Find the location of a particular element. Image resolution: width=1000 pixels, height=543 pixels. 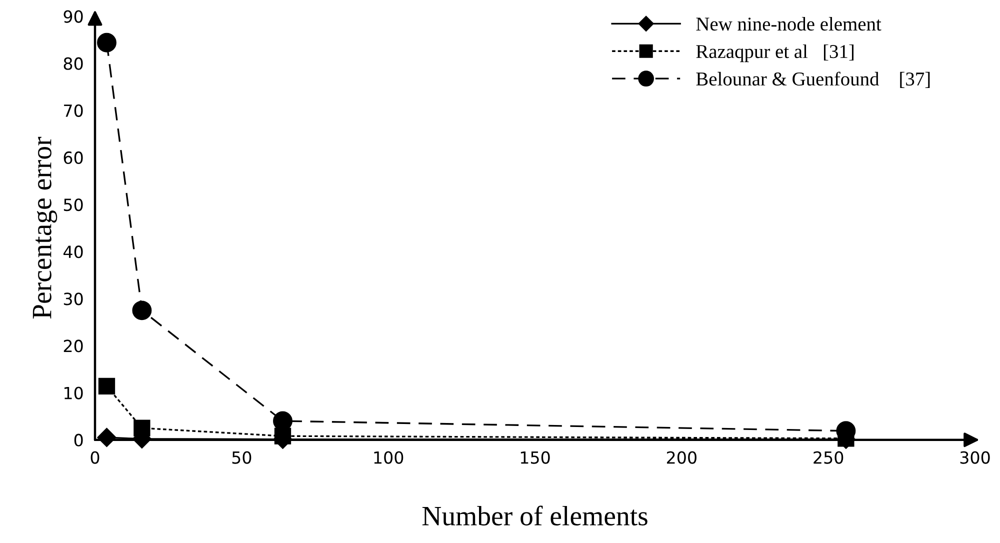

x-tick-label: 50 is located at coordinates (242, 457).